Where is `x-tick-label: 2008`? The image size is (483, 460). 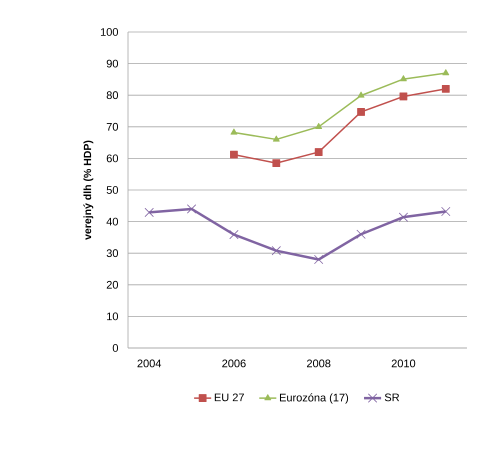
x-tick-label: 2008 is located at coordinates (318, 364).